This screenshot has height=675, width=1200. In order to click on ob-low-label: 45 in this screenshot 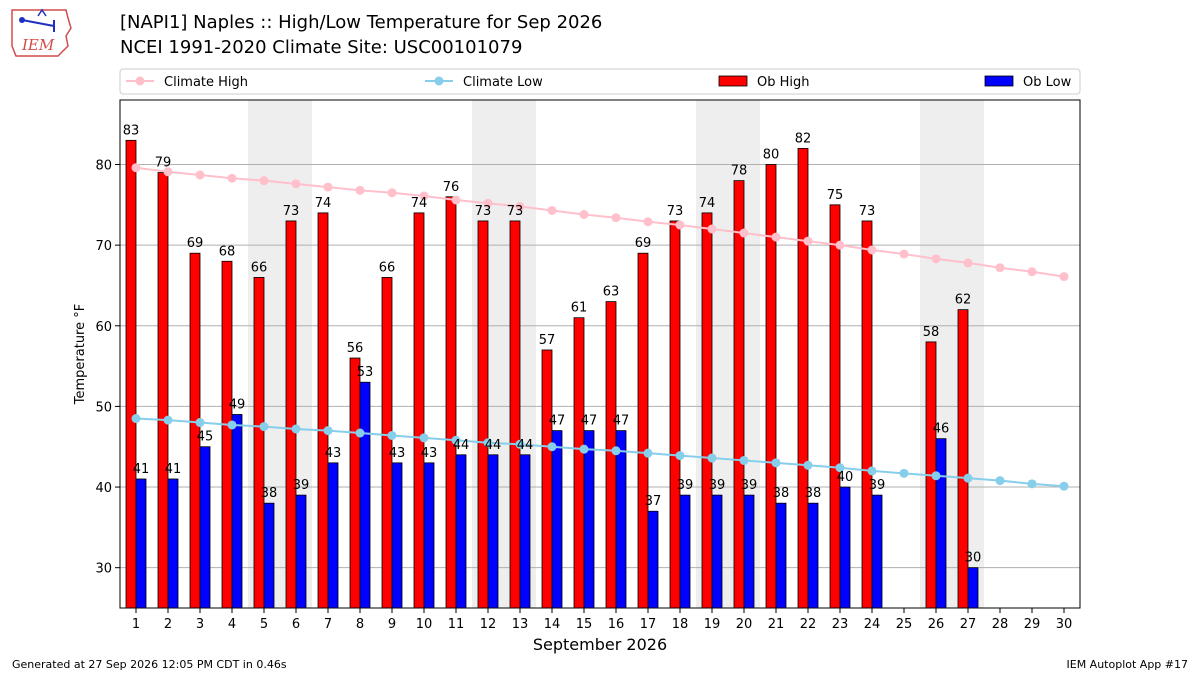, I will do `click(205, 437)`.